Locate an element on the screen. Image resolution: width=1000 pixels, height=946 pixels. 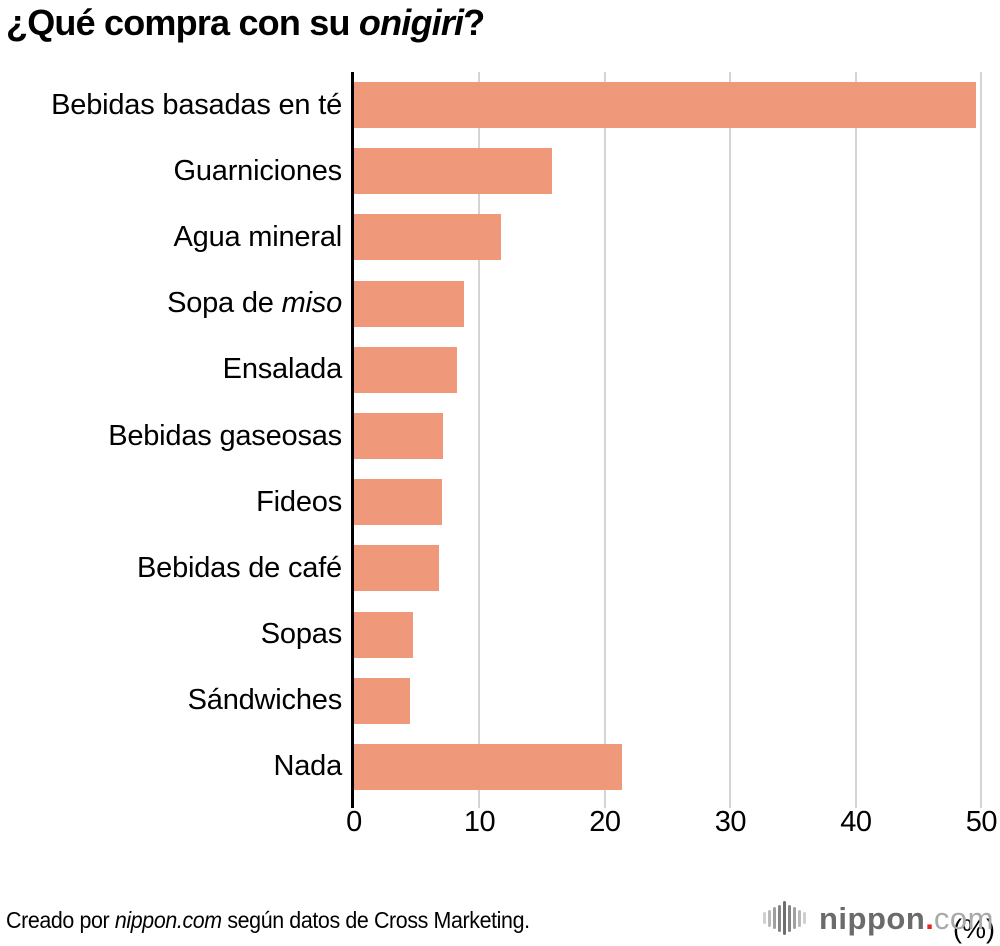
logo-text-nippon: nippon is located at coordinates (872, 918).